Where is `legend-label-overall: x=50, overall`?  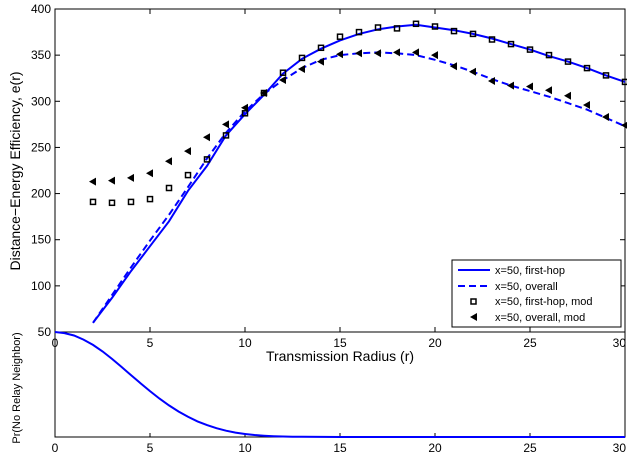
legend-label-overall: x=50, overall is located at coordinates (526, 287).